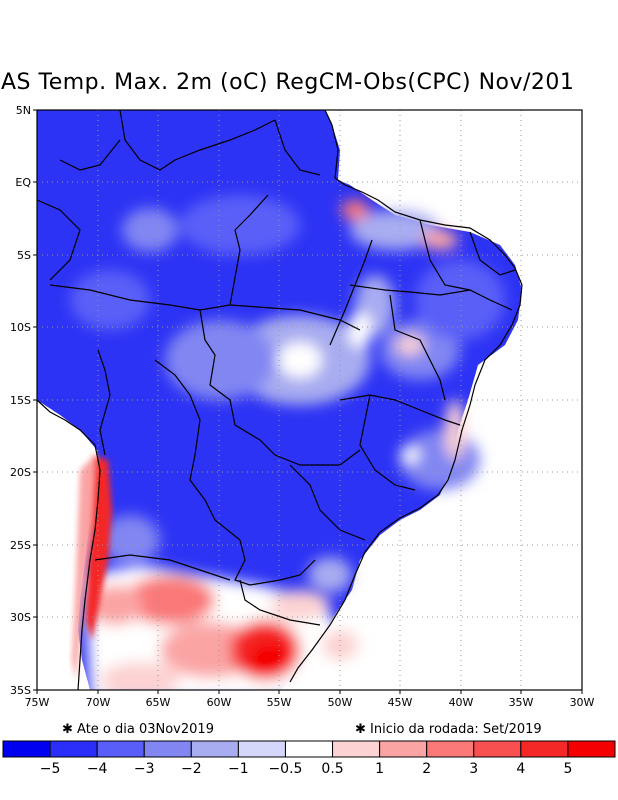  Describe the element at coordinates (332, 769) in the screenshot. I see `colorbar-label: 0.5` at that location.